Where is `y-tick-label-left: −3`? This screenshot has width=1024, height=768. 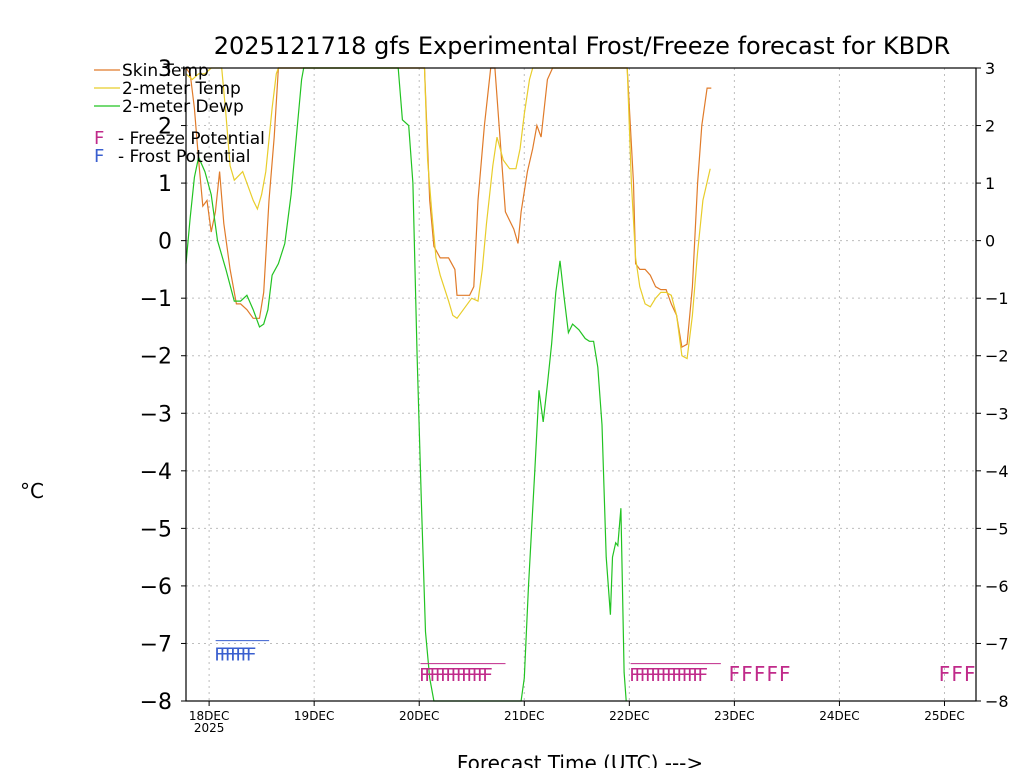
y-tick-label-left: −3 is located at coordinates (156, 414).